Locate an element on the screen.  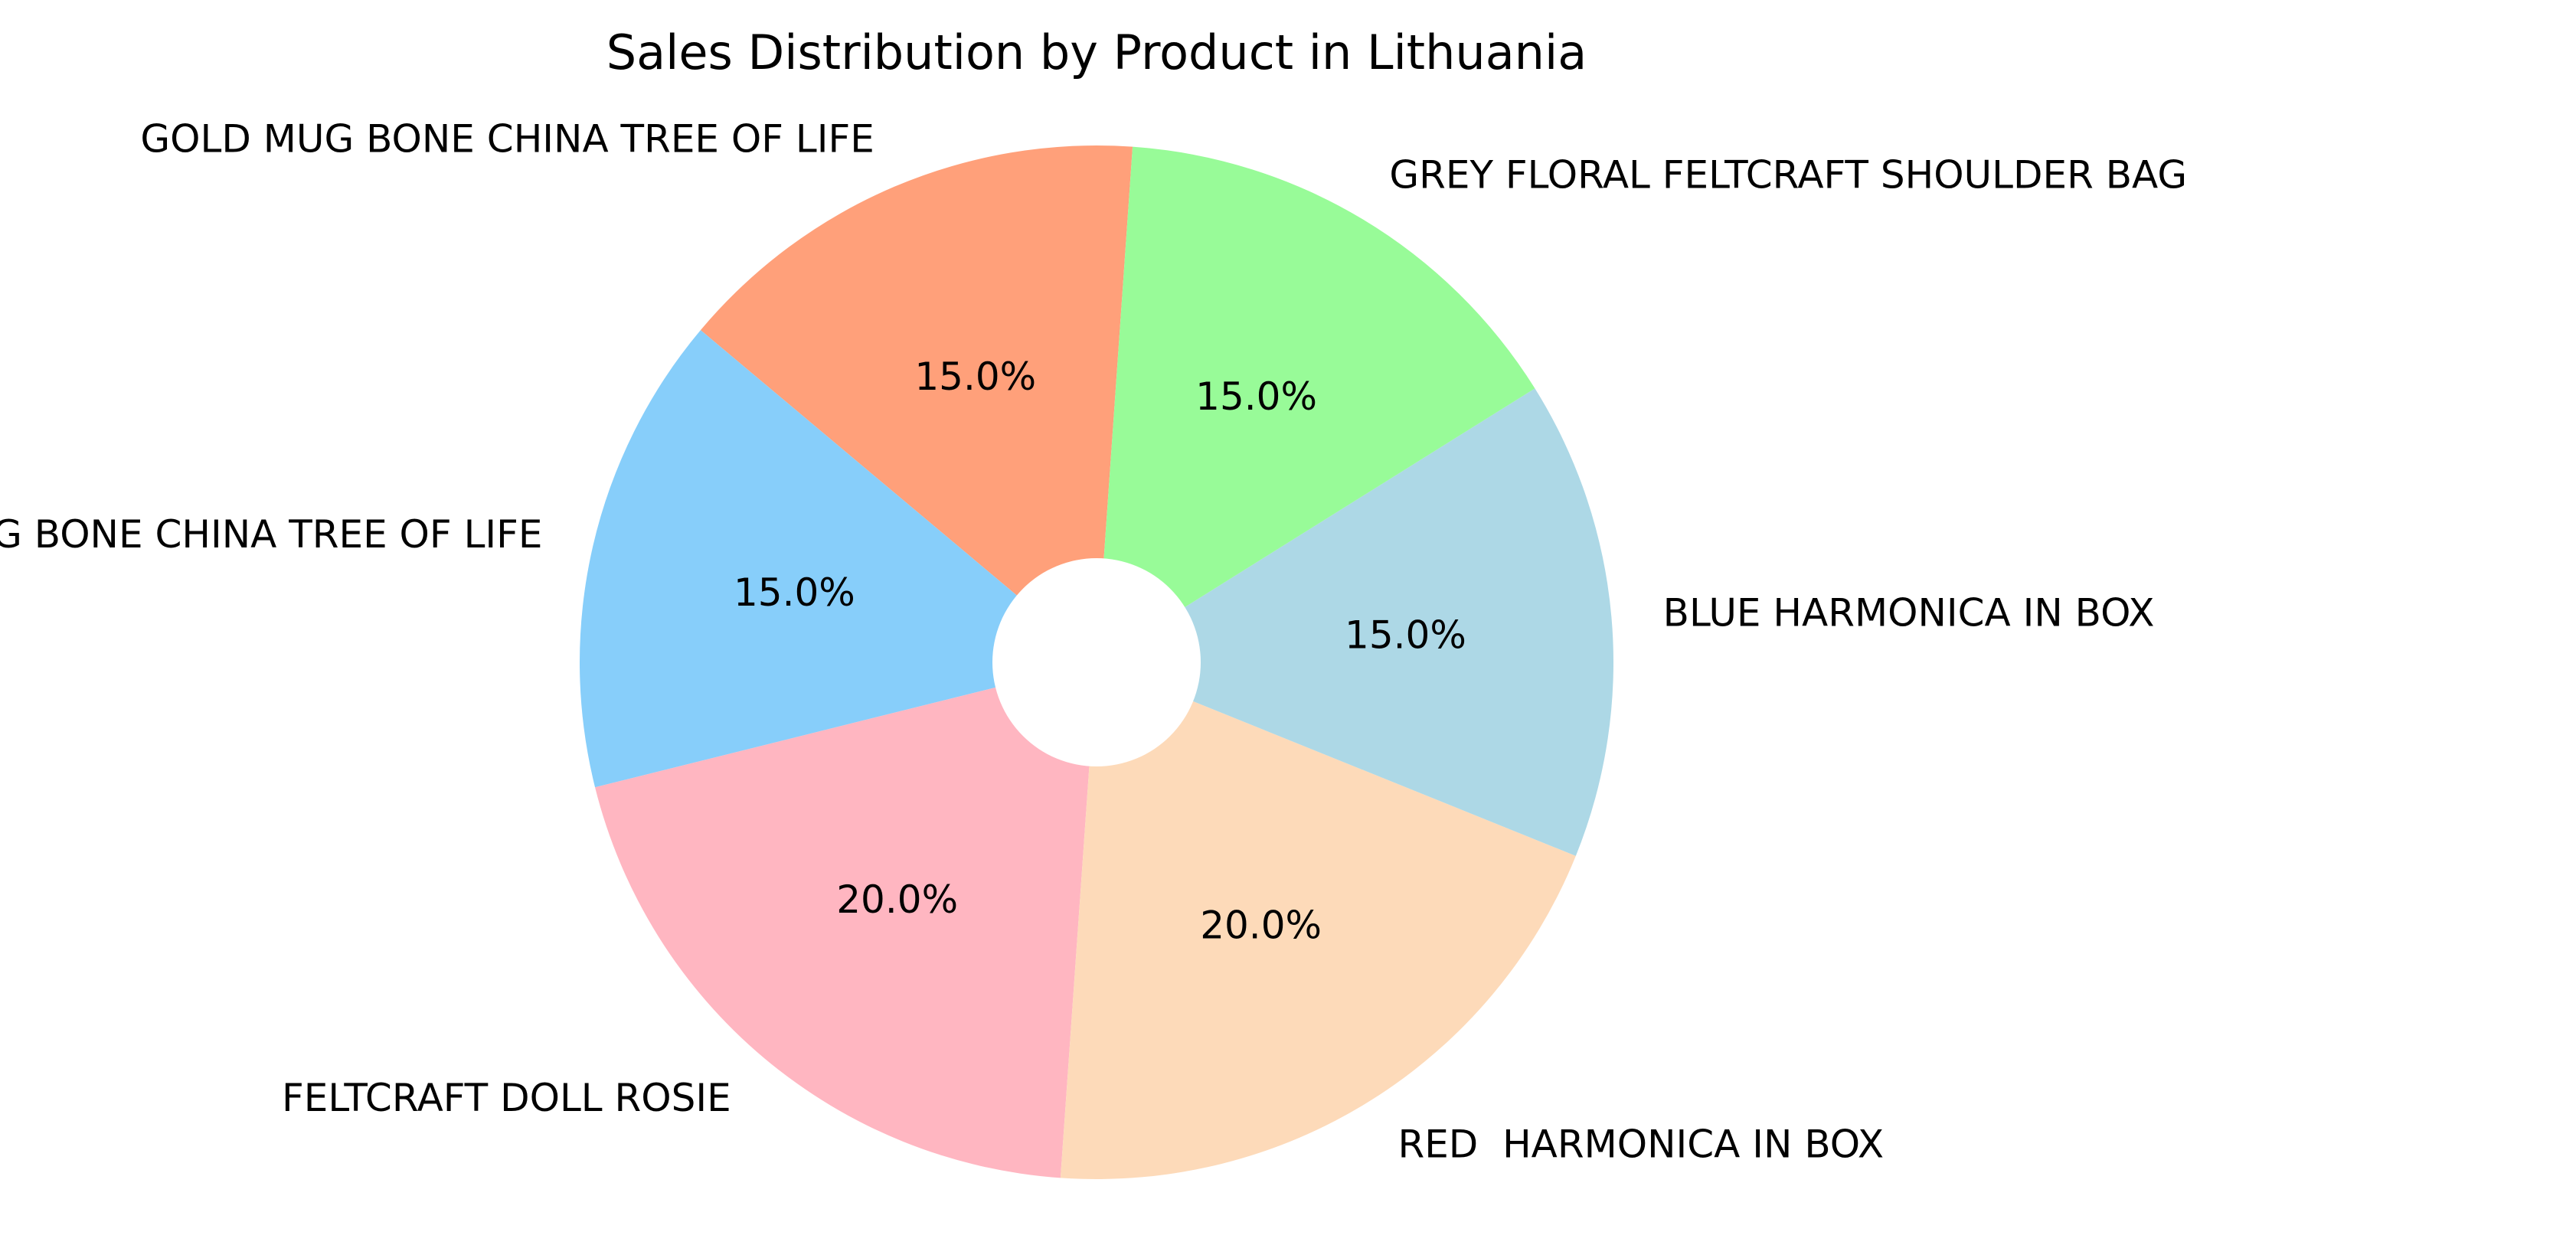
pct-label-2: 20.0% is located at coordinates (897, 899).